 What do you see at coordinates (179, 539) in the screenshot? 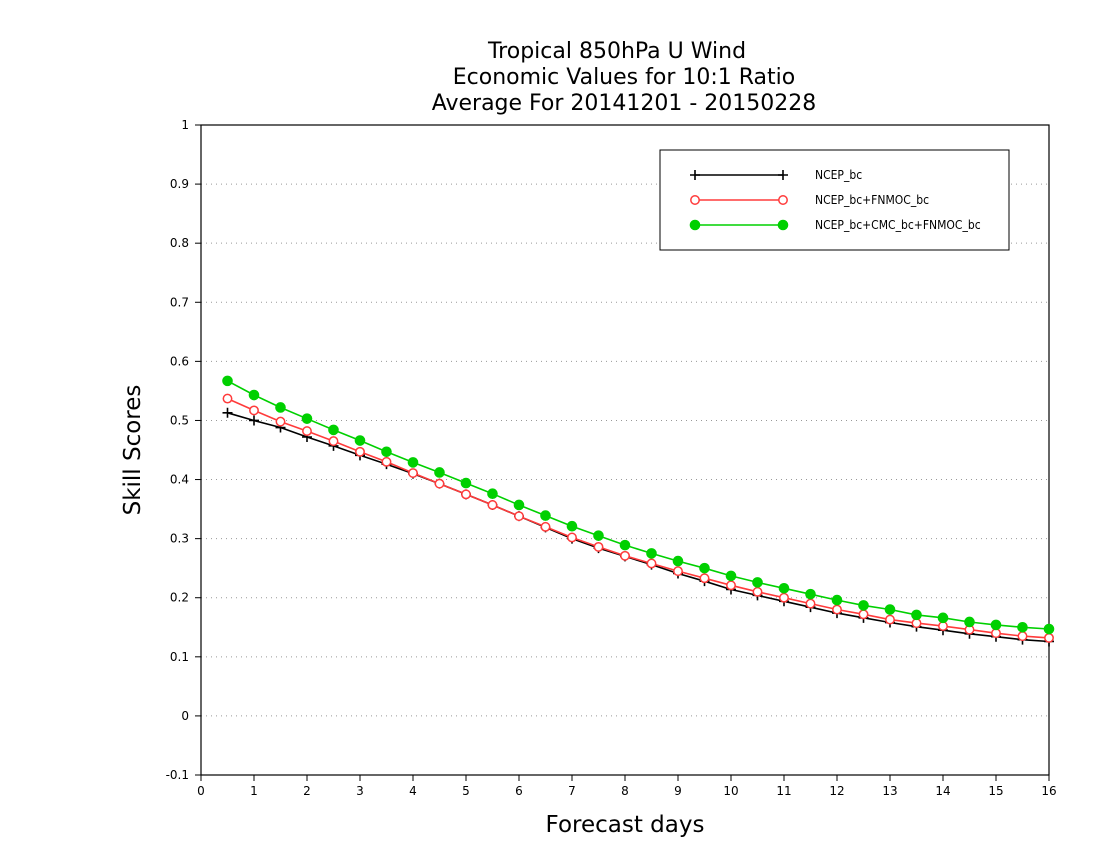
I see `y-tick-label: 0.3` at bounding box center [179, 539].